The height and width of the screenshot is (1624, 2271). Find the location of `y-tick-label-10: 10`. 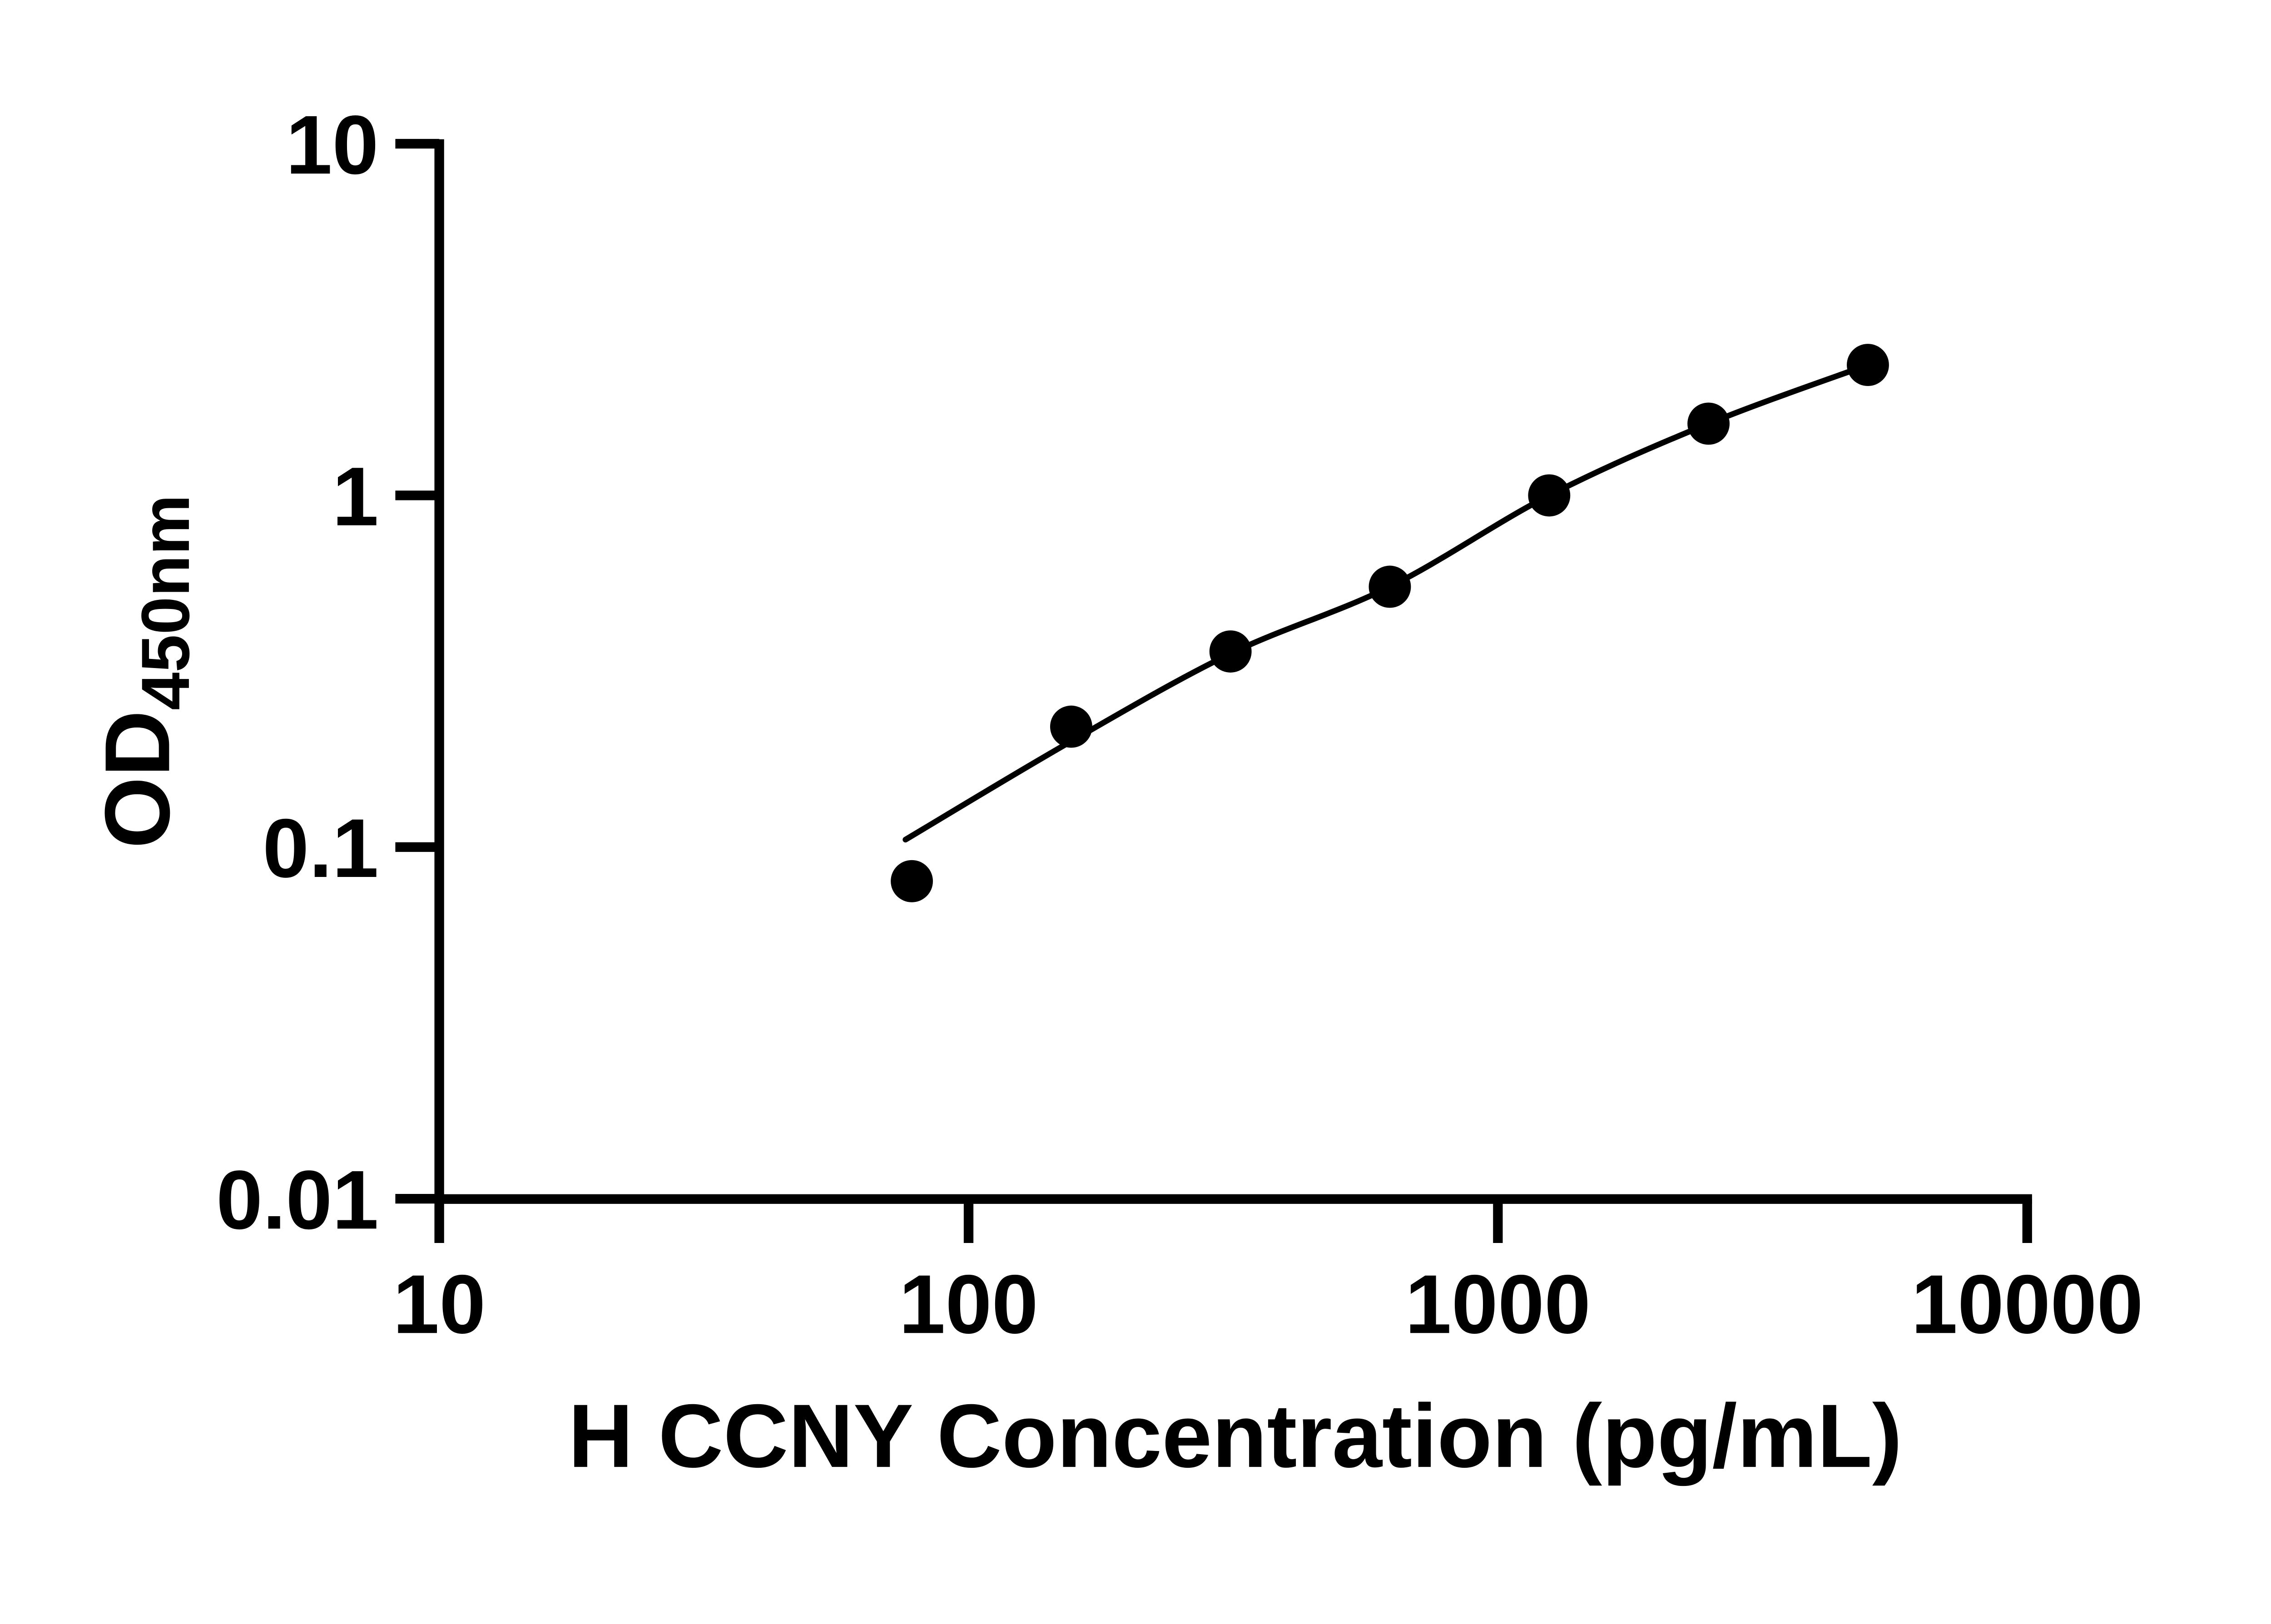

y-tick-label-10: 10 is located at coordinates (332, 144).